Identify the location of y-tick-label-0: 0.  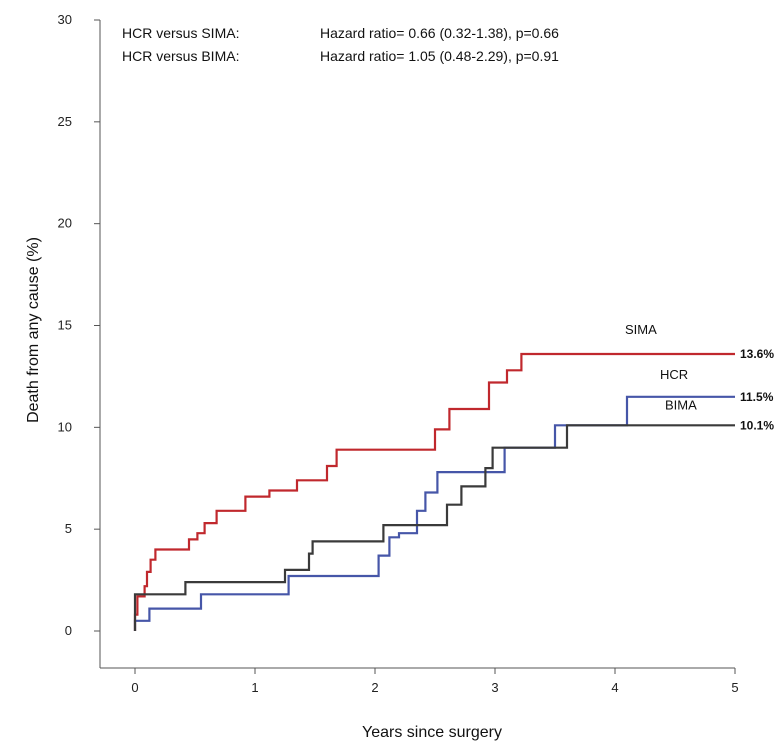
(68, 630).